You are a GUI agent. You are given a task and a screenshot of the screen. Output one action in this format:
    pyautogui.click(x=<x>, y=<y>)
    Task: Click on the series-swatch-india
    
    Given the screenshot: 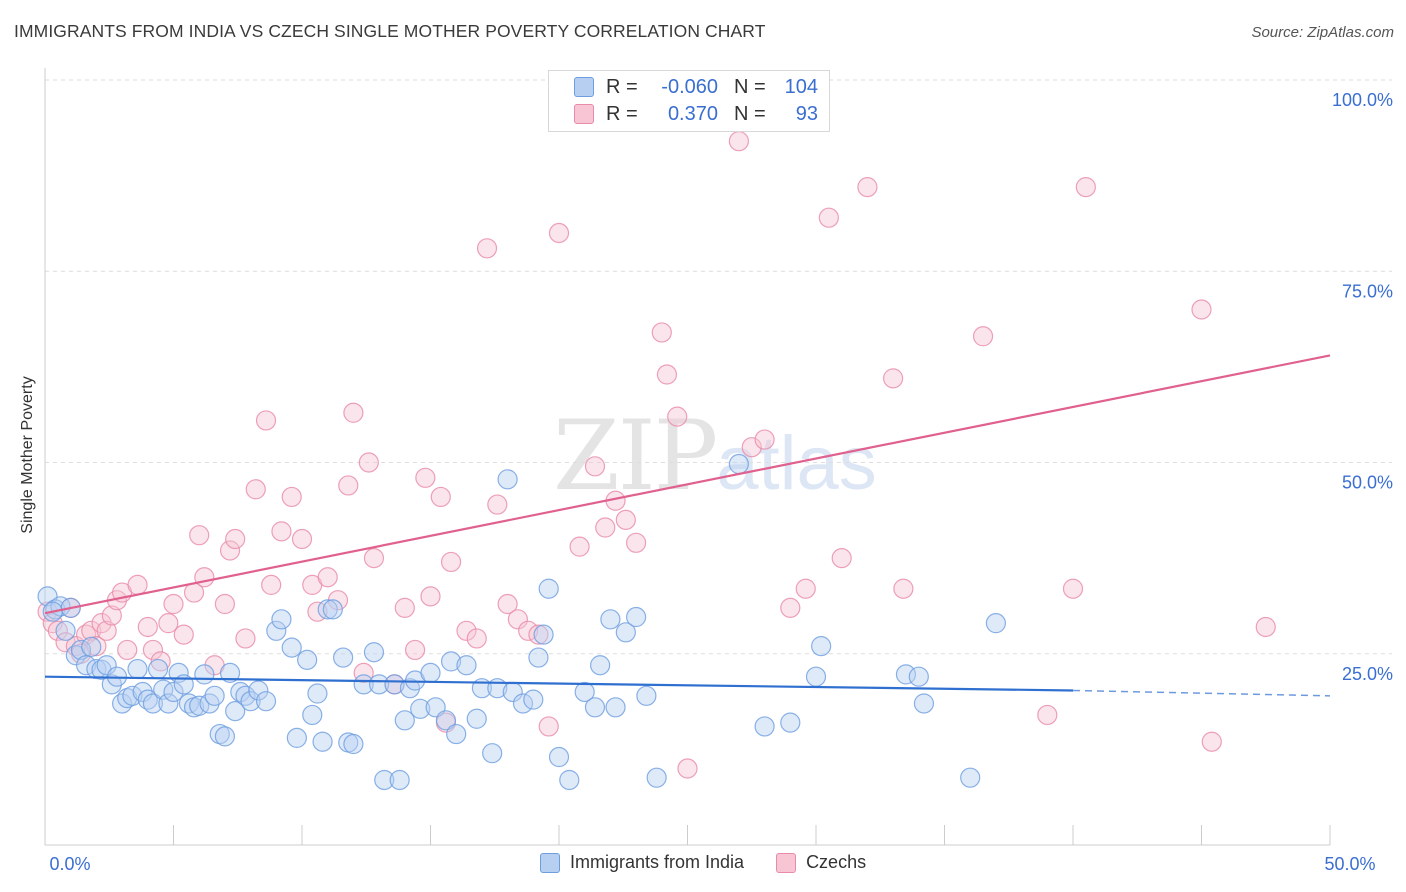 What is the action you would take?
    pyautogui.click(x=550, y=862)
    